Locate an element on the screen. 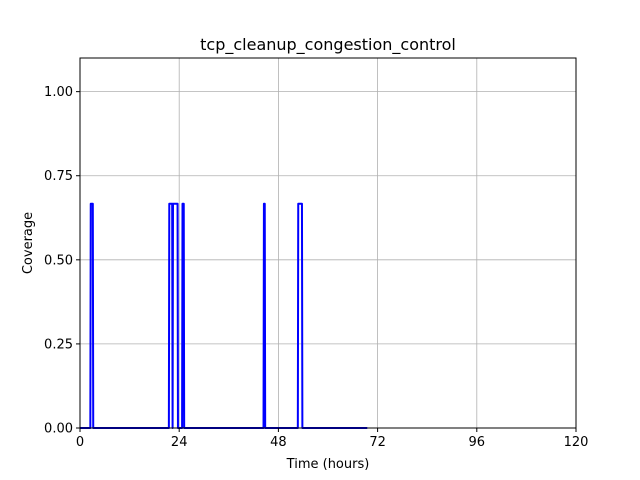 This screenshot has height=480, width=640. x-tick-label: 24 is located at coordinates (179, 442).